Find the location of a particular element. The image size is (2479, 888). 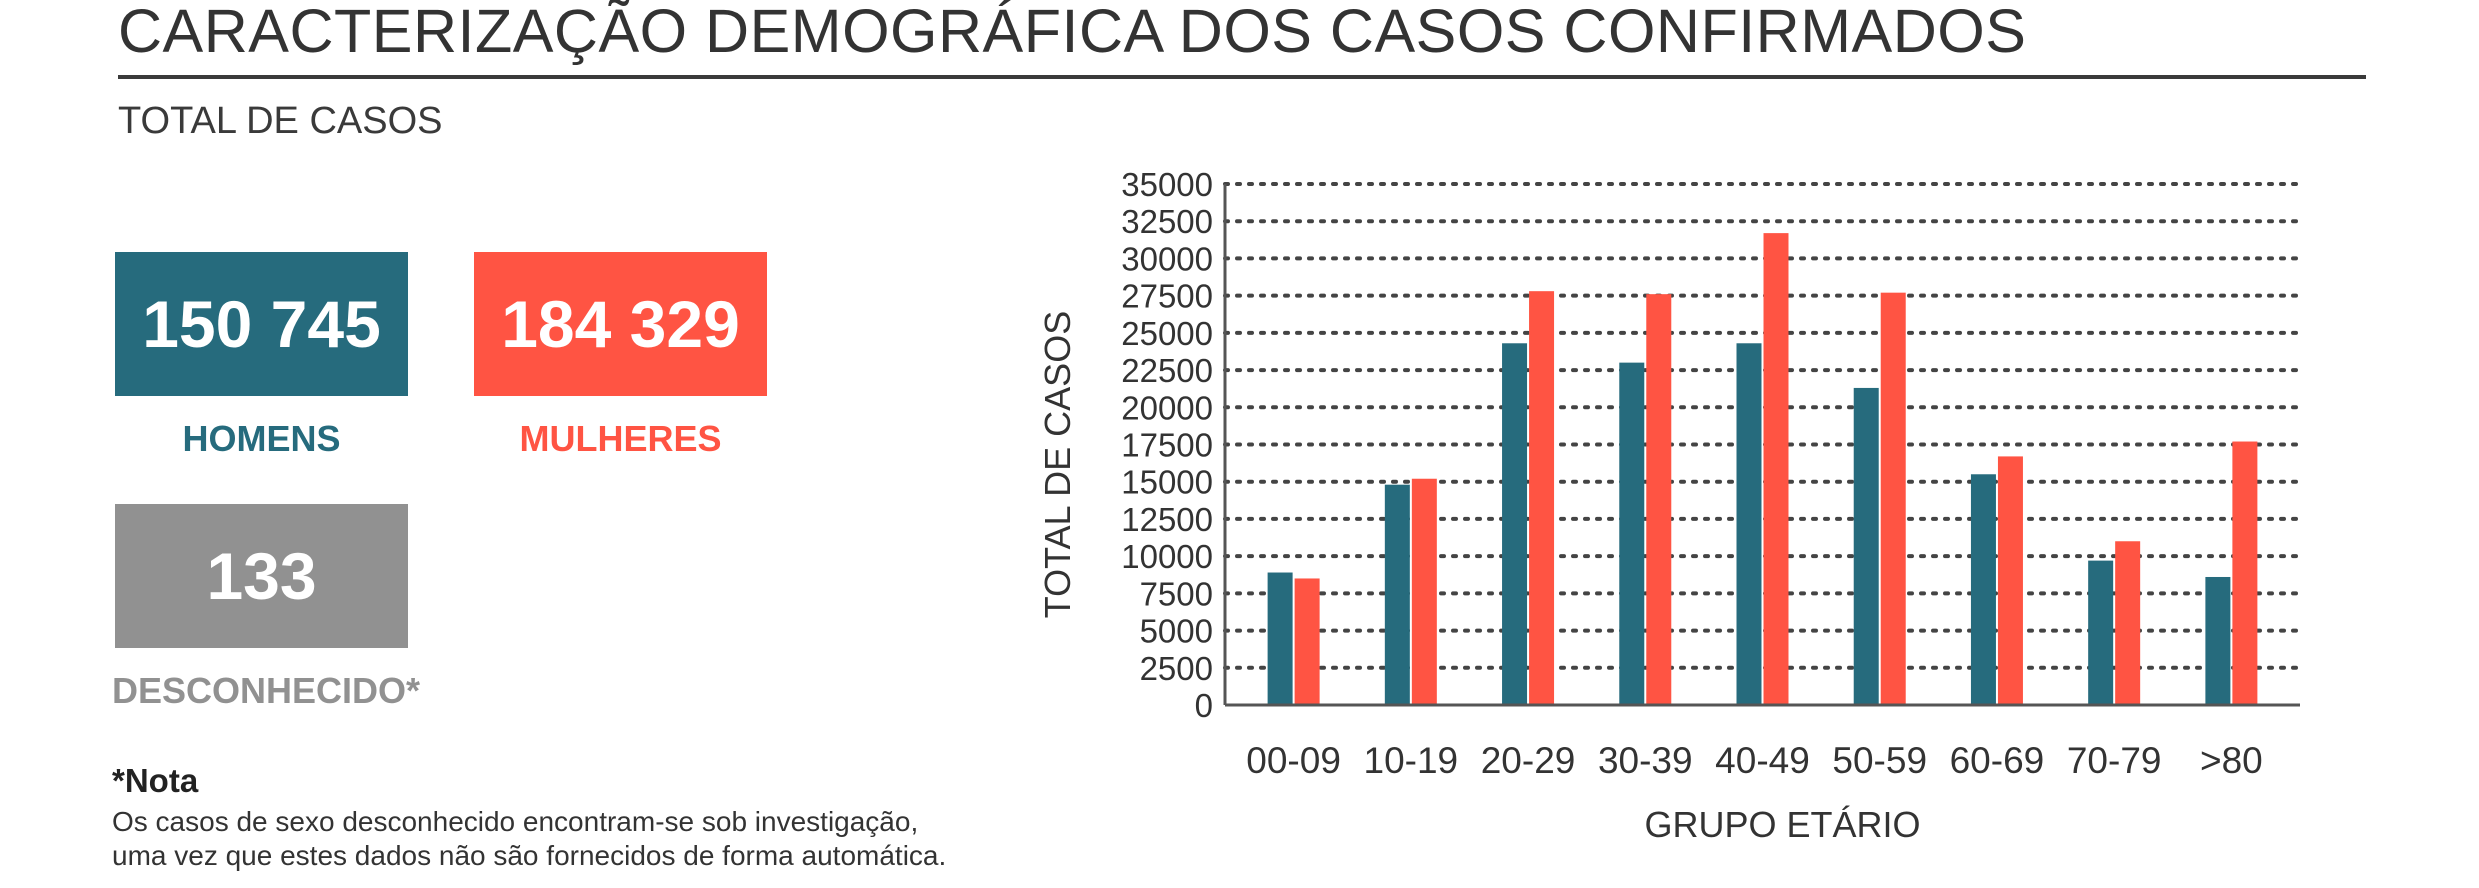

unknown-total-value: 133 is located at coordinates (261, 576).